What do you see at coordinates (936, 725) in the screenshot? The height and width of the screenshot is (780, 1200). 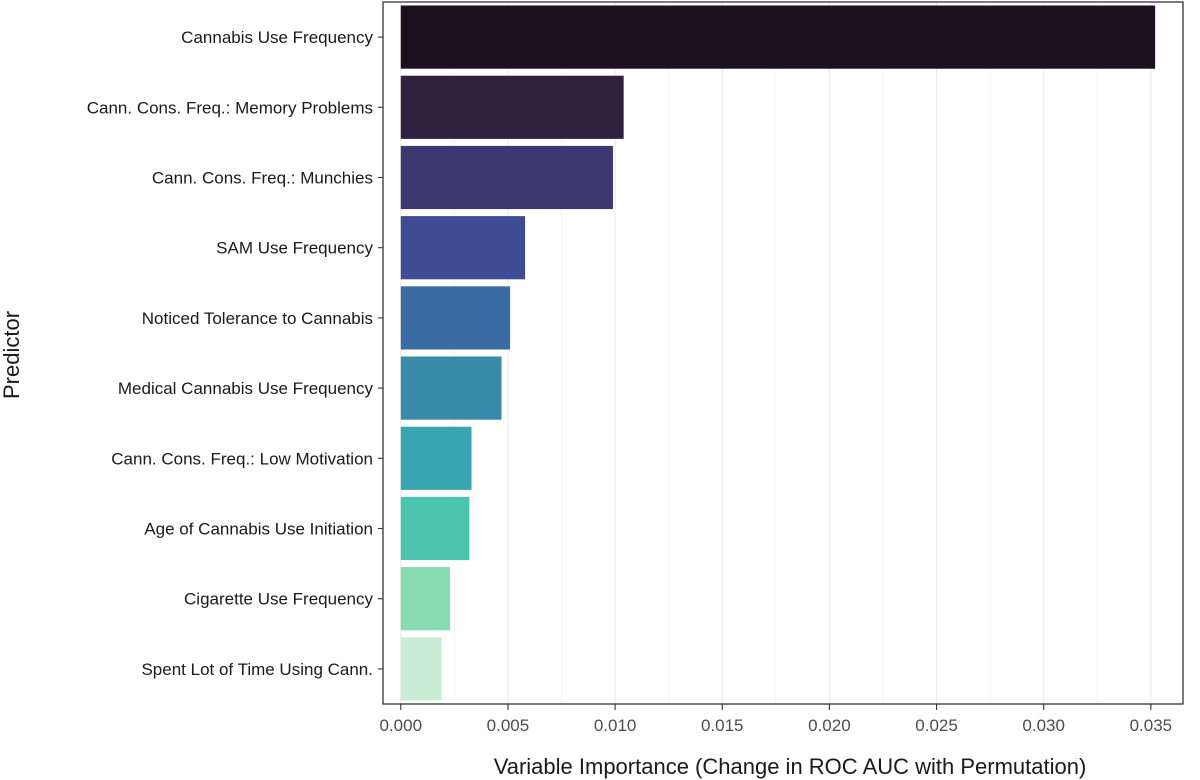 I see `x-tick-label: 0.025` at bounding box center [936, 725].